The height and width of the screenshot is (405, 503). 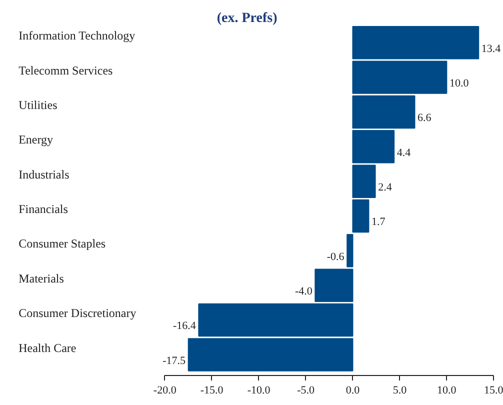 What do you see at coordinates (43, 209) in the screenshot?
I see `y-tick-label: Financials` at bounding box center [43, 209].